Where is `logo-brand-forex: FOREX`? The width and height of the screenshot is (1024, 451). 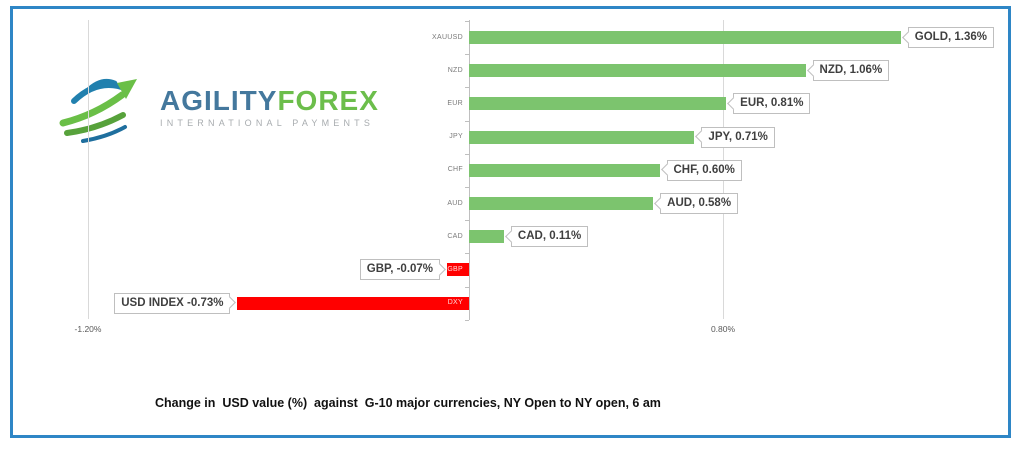 logo-brand-forex: FOREX is located at coordinates (328, 100).